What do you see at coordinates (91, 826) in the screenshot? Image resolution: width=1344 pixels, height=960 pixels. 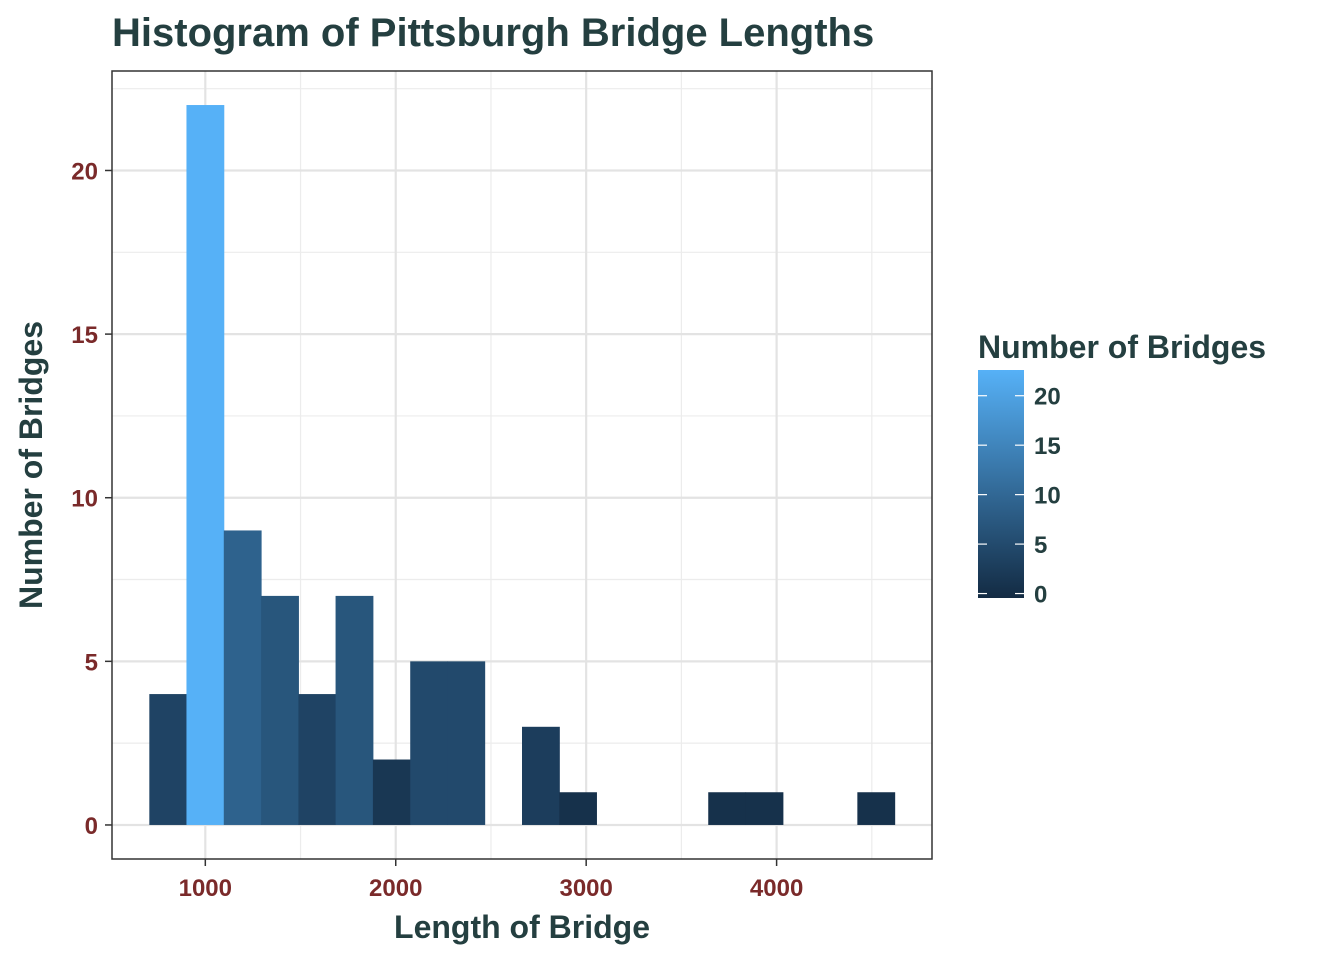 I see `y-tick-label: 0` at bounding box center [91, 826].